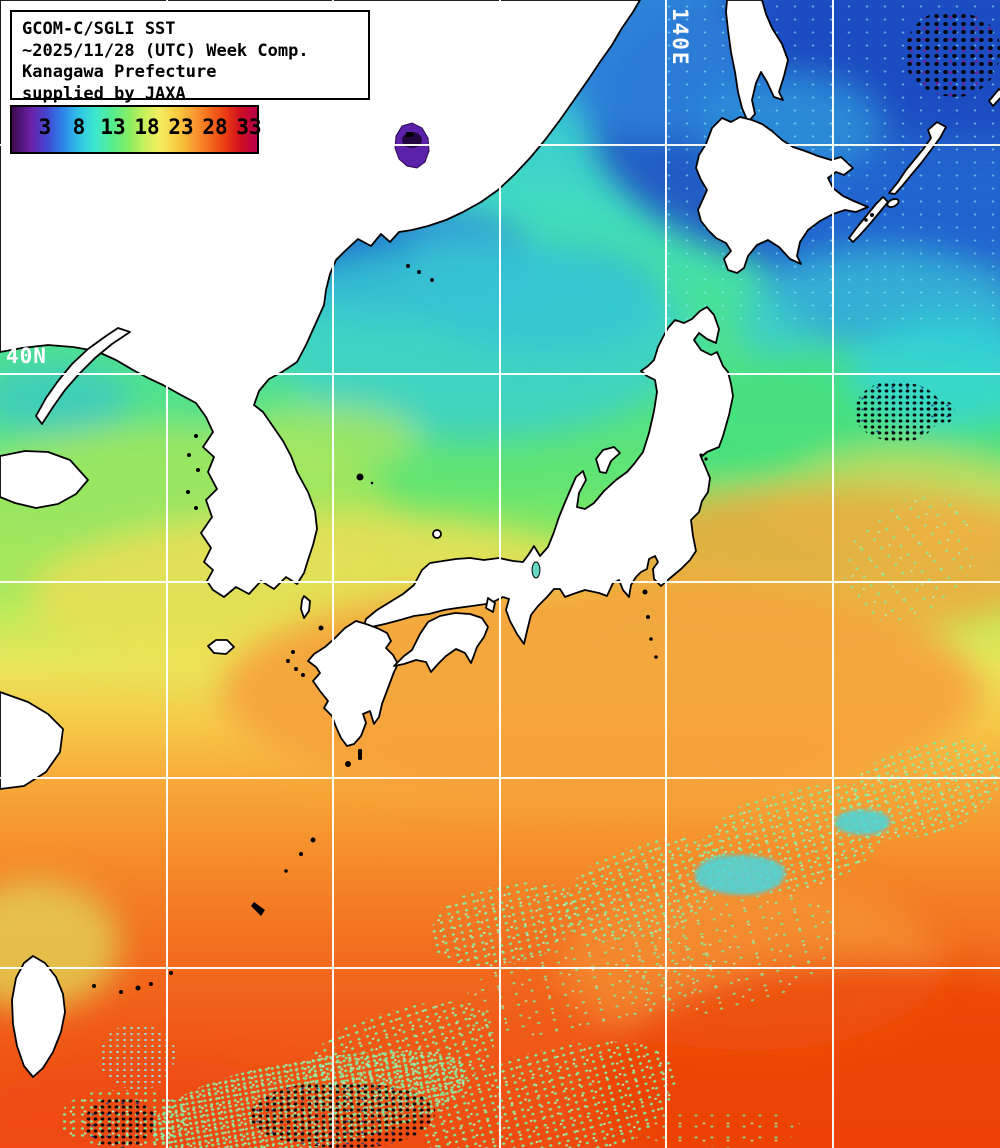 The image size is (1000, 1148). I want to click on colorbar-tick: 28, so click(215, 127).